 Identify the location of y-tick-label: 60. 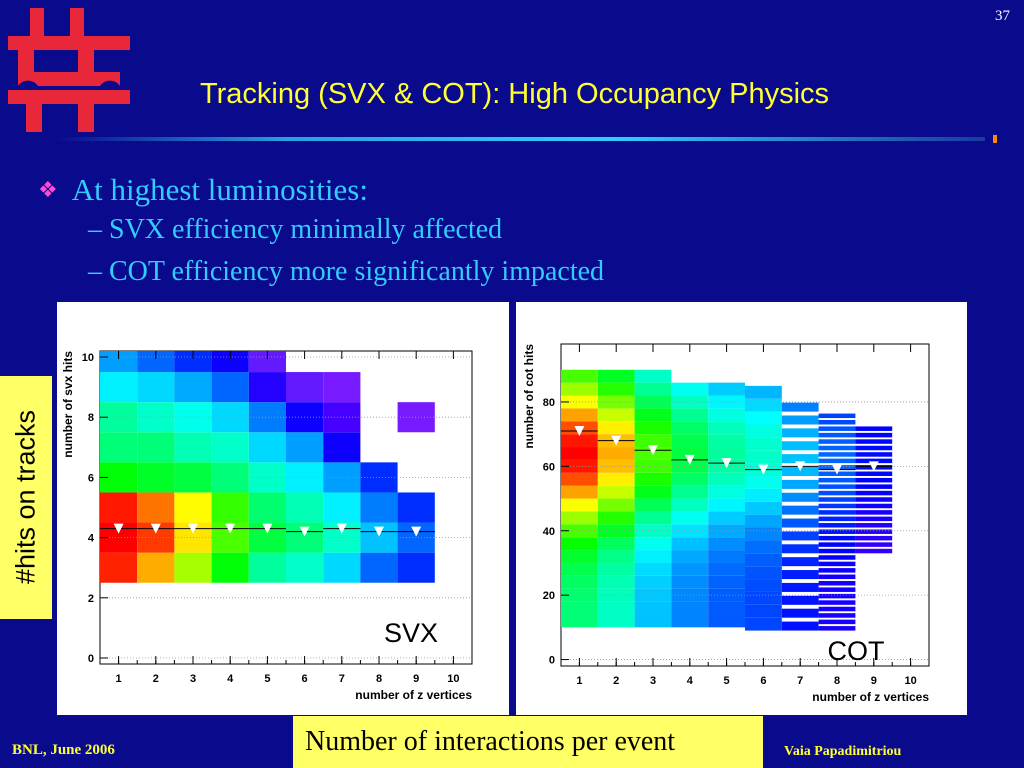
(549, 467).